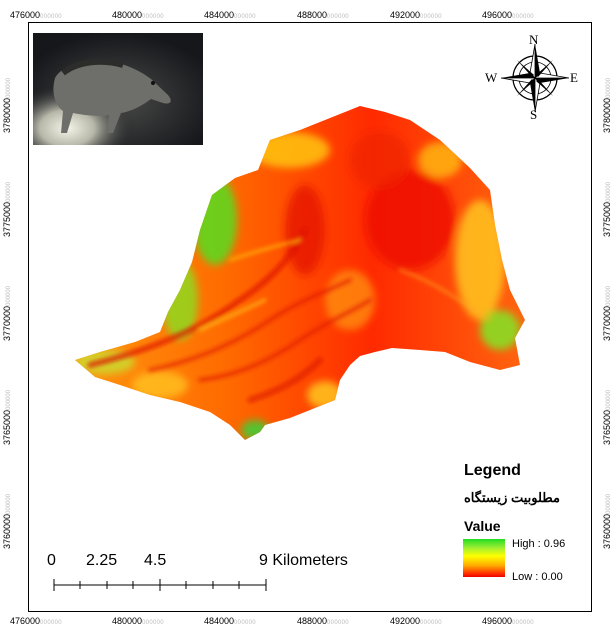 The width and height of the screenshot is (612, 632). I want to click on scale-label-1: 2.25, so click(102, 560).